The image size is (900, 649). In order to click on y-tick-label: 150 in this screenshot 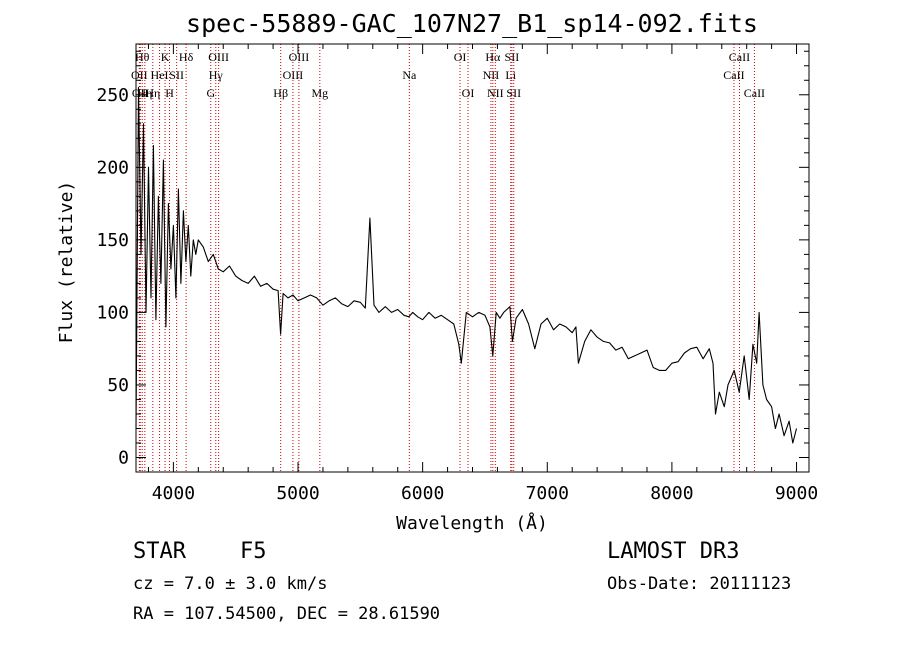, I will do `click(112, 240)`.